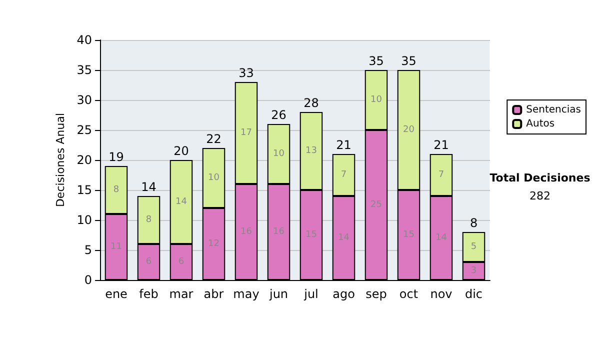  I want to click on total-label: 20, so click(181, 151).